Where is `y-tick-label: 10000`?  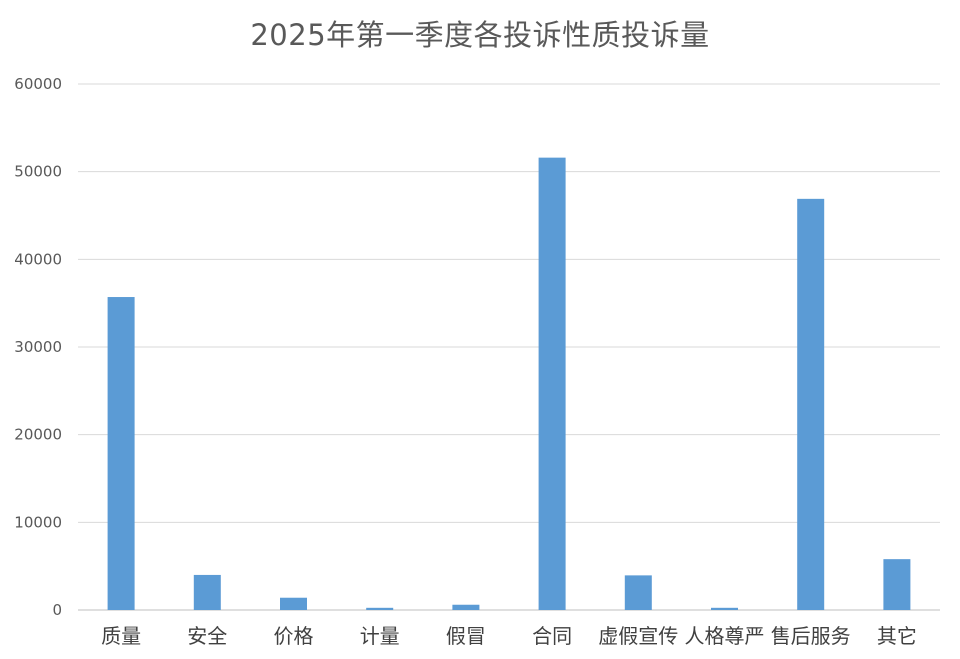 y-tick-label: 10000 is located at coordinates (38, 522).